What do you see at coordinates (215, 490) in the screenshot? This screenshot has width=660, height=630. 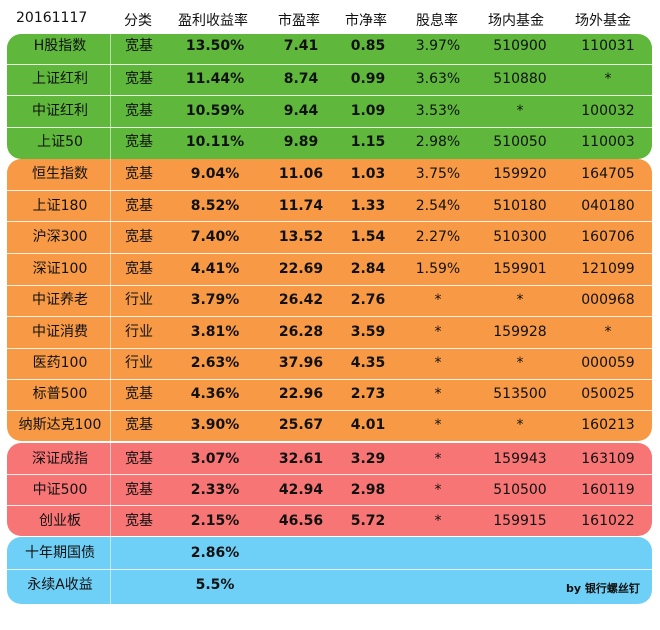 I see `earnings-yield: 2.33%` at bounding box center [215, 490].